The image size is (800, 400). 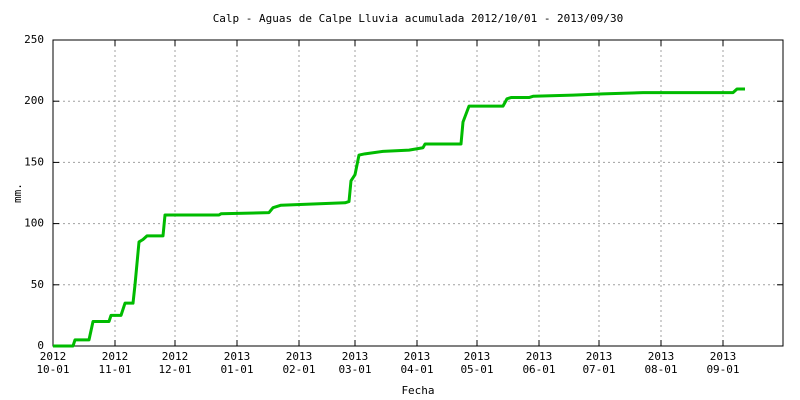 What do you see at coordinates (660, 369) in the screenshot?
I see `x-tick-label: 08-01` at bounding box center [660, 369].